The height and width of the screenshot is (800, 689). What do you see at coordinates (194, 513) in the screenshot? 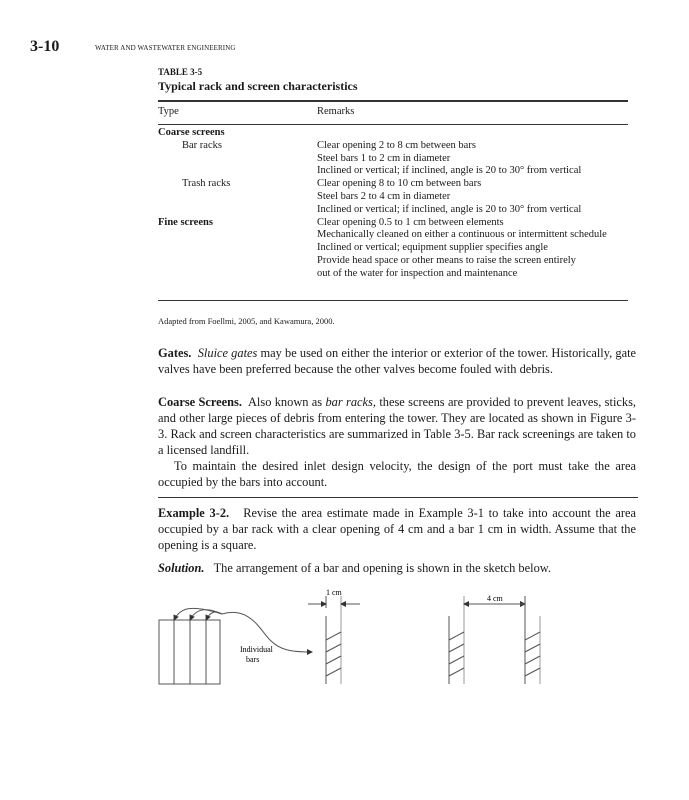
I see `example-heading: Example 3-2.` at bounding box center [194, 513].